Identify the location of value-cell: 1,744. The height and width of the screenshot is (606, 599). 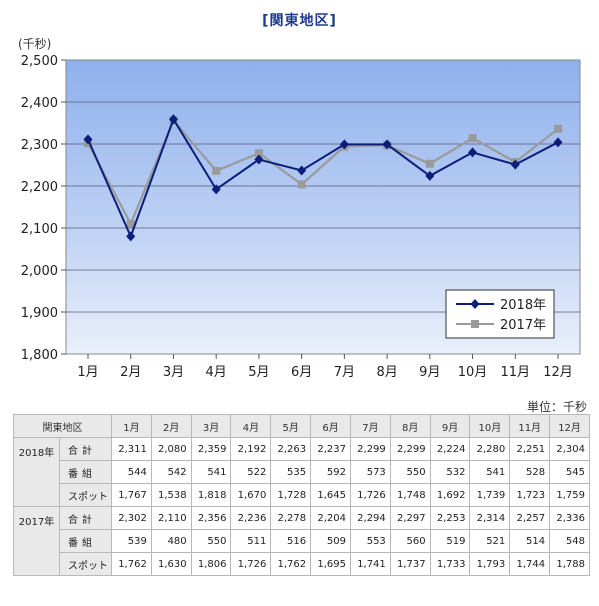
(530, 564).